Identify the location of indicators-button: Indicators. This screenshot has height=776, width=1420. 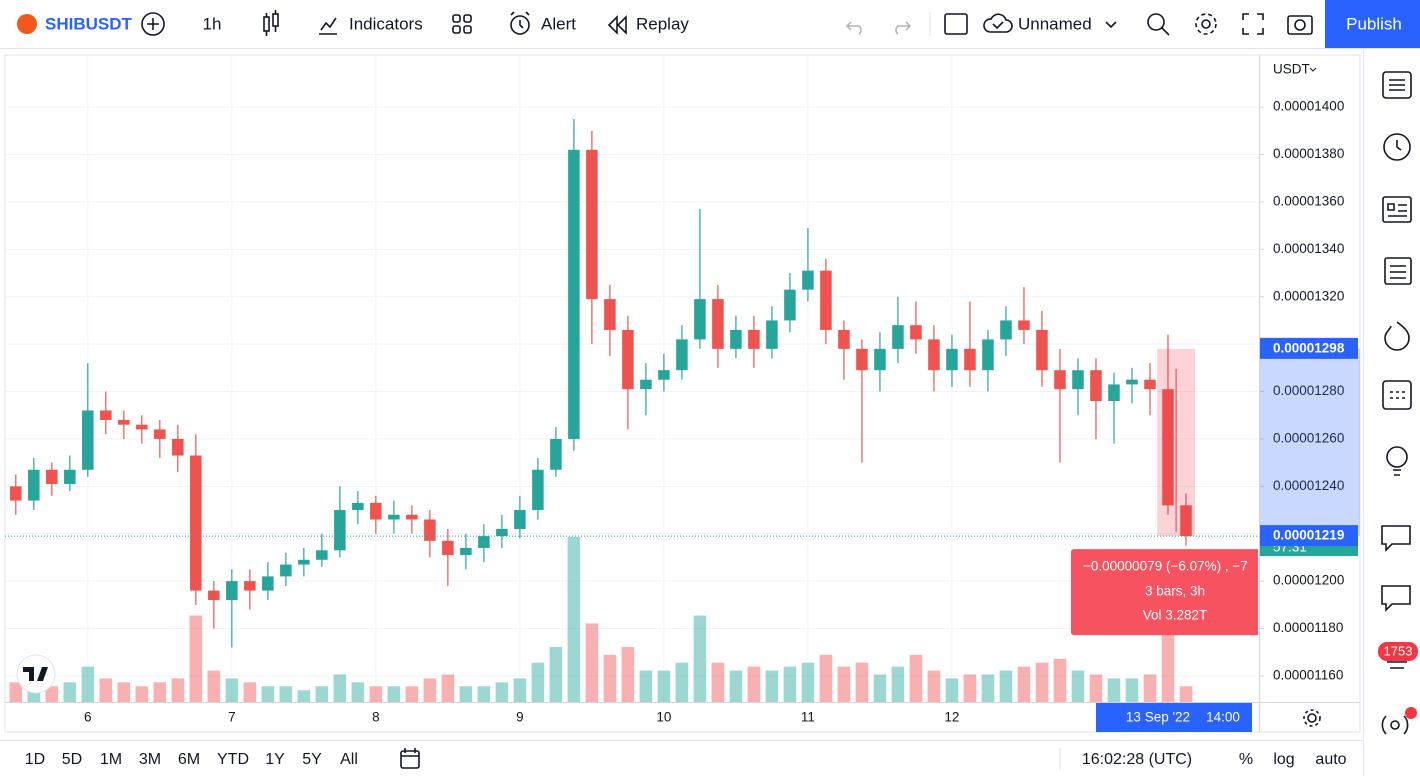
(386, 23).